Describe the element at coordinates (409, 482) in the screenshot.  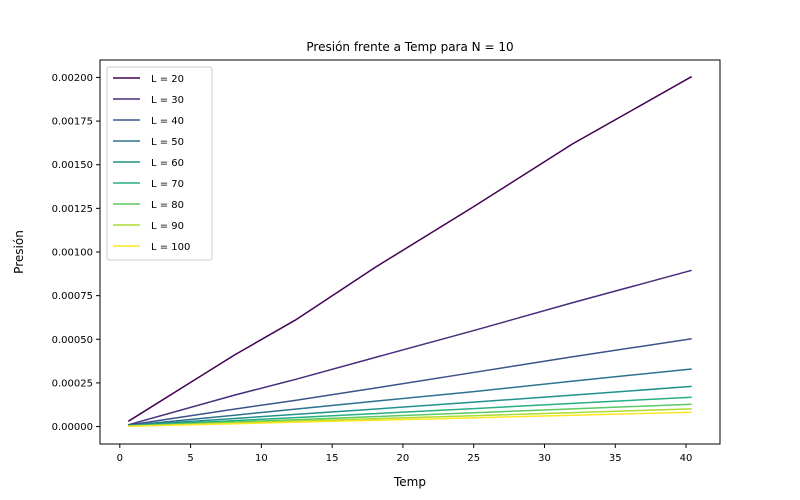
I see `x-axis-label: Temp` at that location.